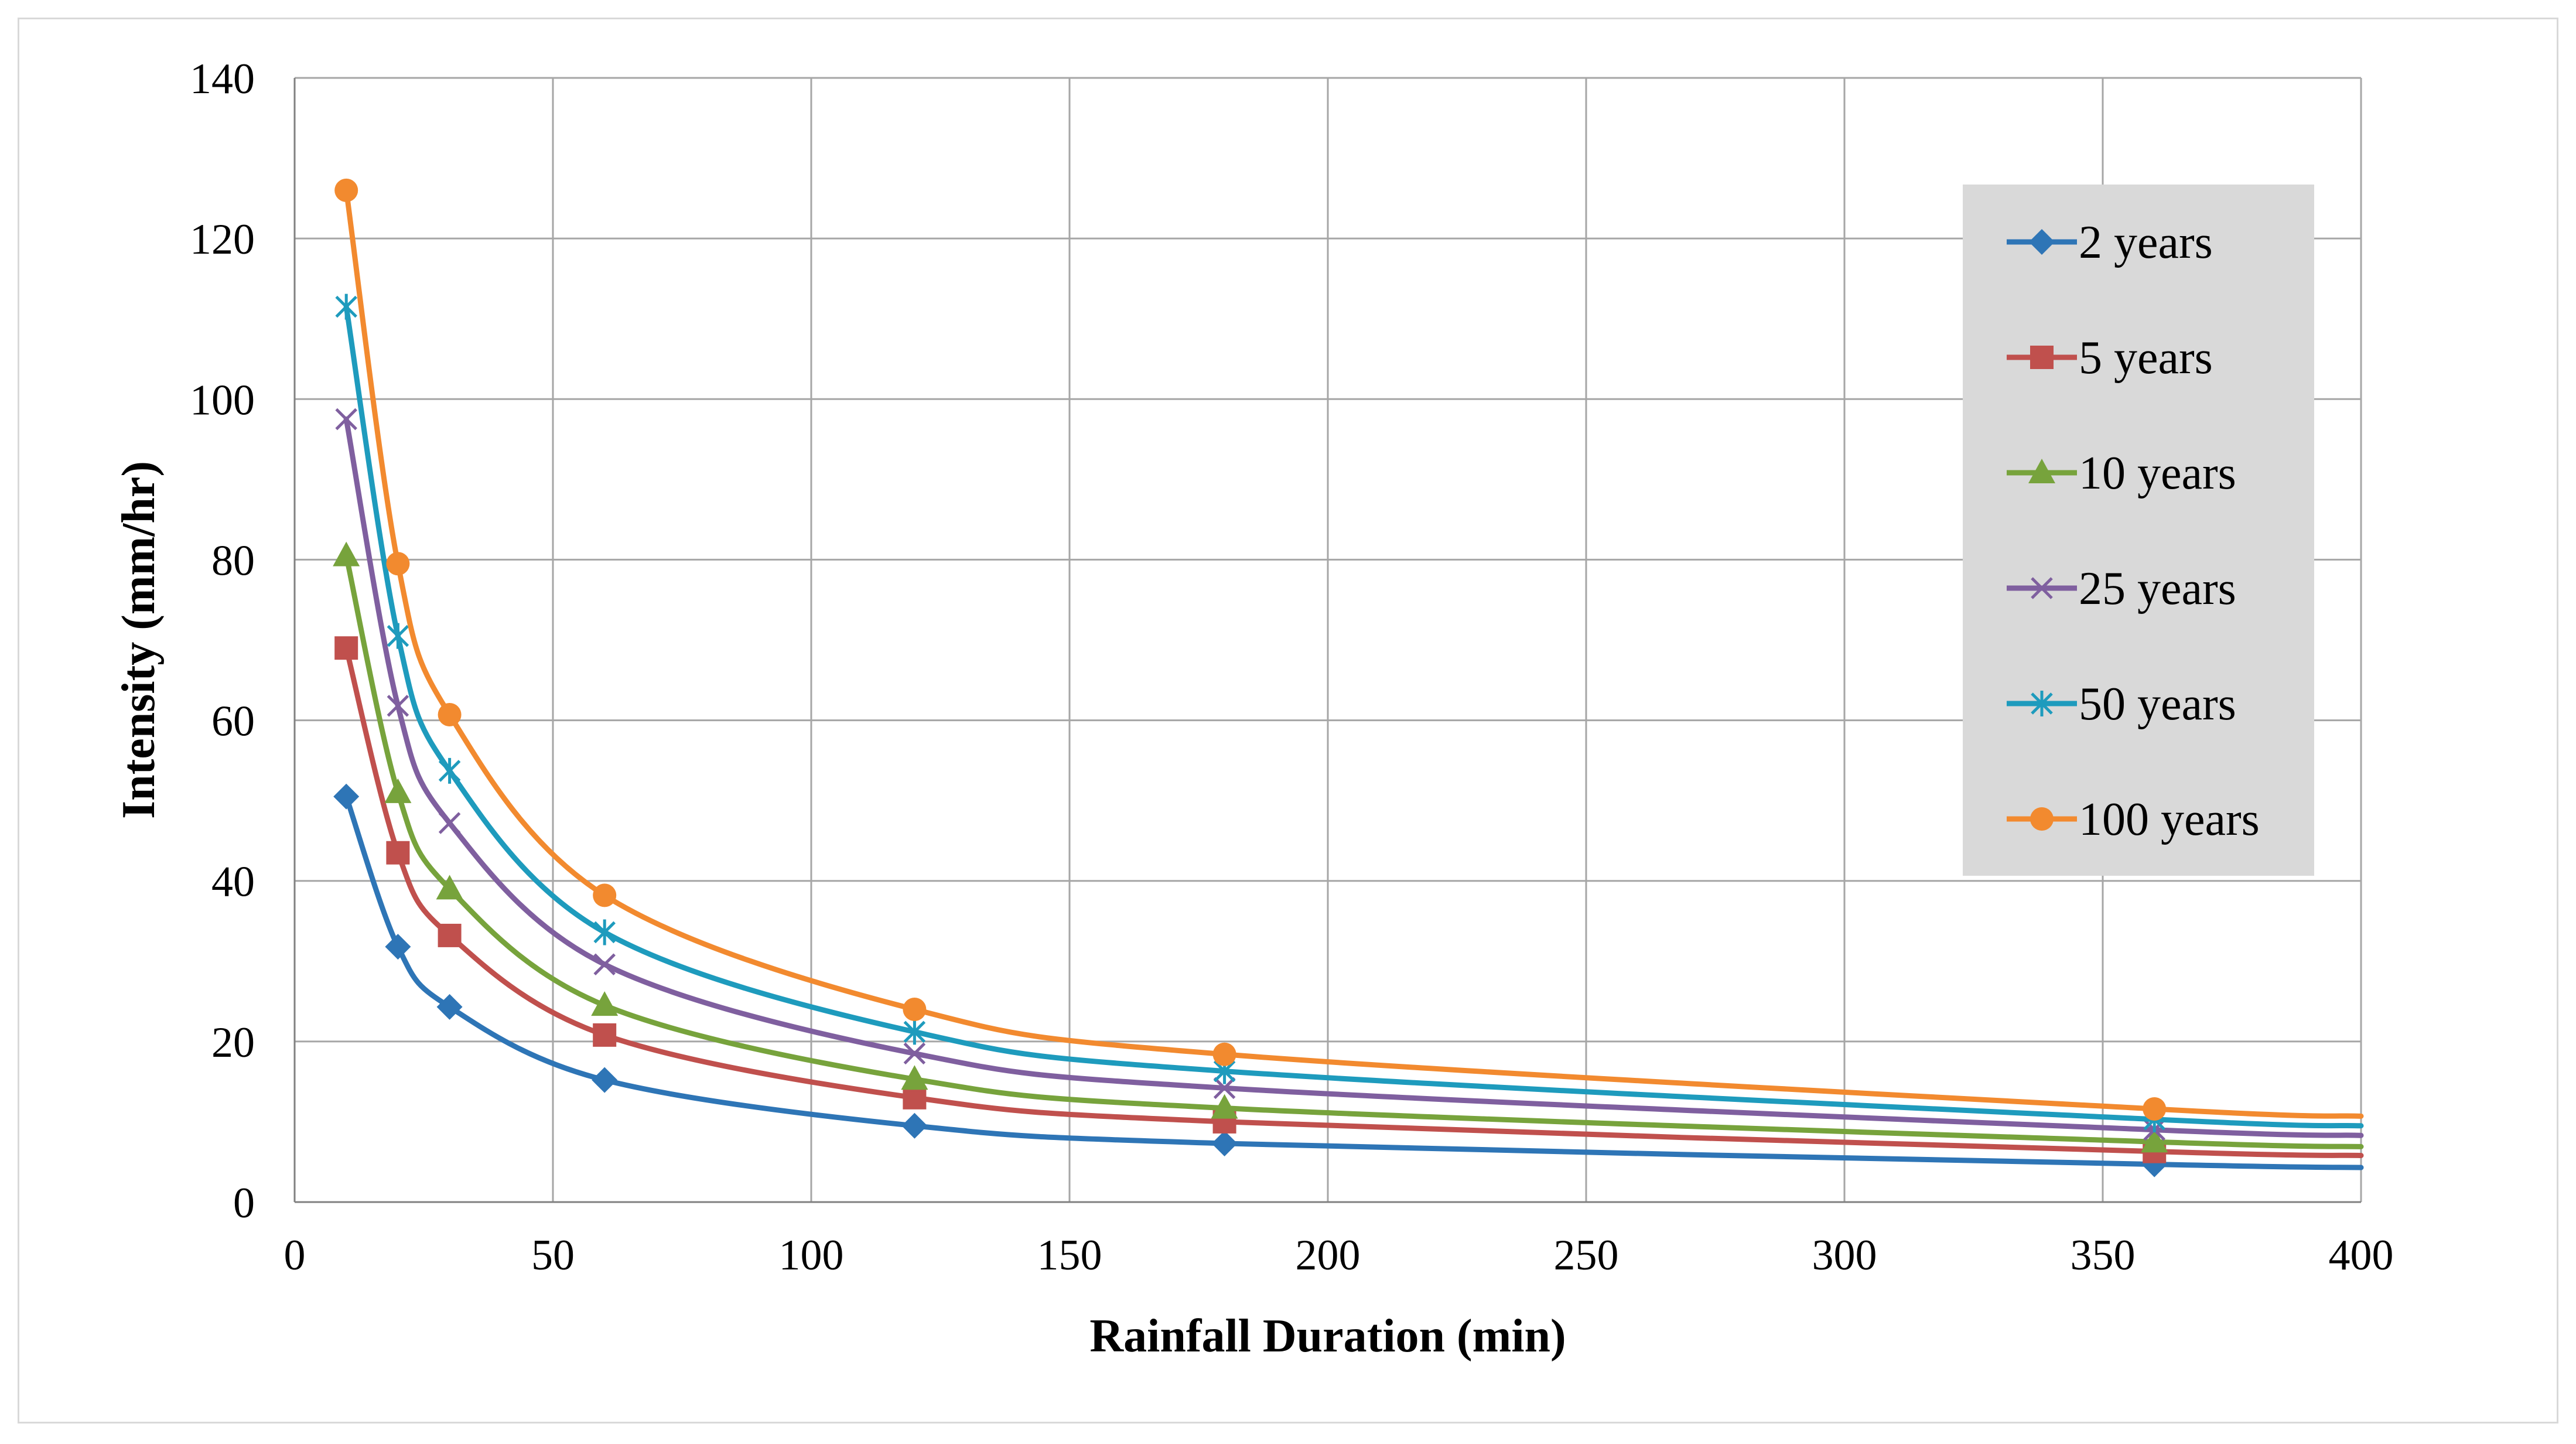 This screenshot has height=1444, width=2576. I want to click on y-tick-label: 100, so click(223, 400).